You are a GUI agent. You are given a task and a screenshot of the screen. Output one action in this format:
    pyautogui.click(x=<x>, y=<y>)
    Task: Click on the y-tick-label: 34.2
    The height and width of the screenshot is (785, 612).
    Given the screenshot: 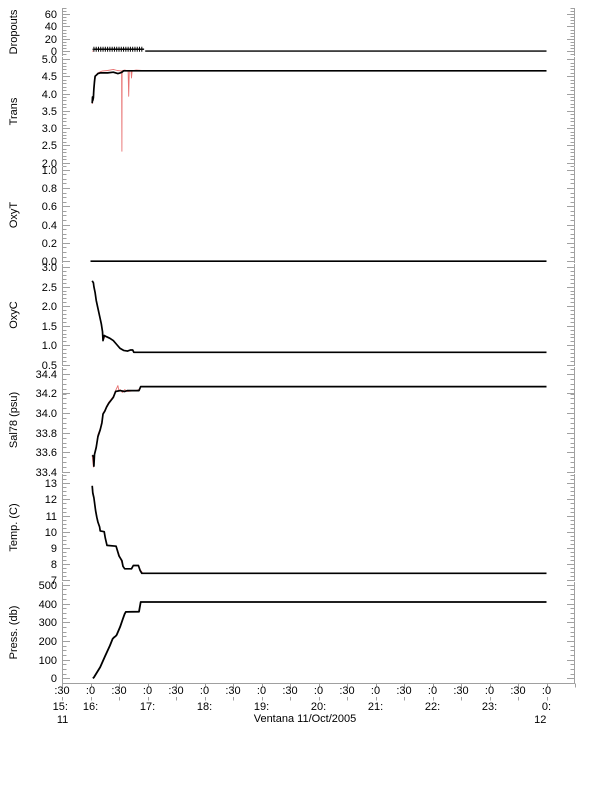 What is the action you would take?
    pyautogui.click(x=46, y=394)
    